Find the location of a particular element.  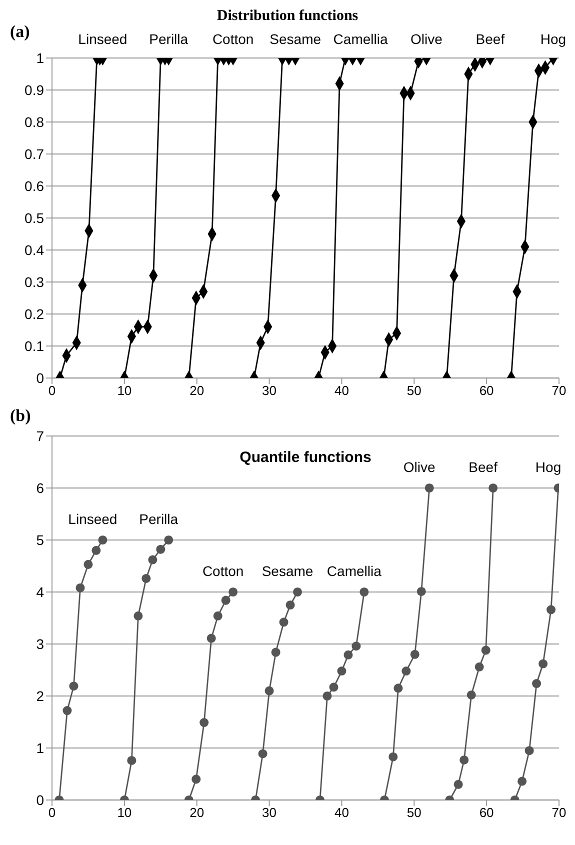

y-tick-label: 0.9 is located at coordinates (34, 90).